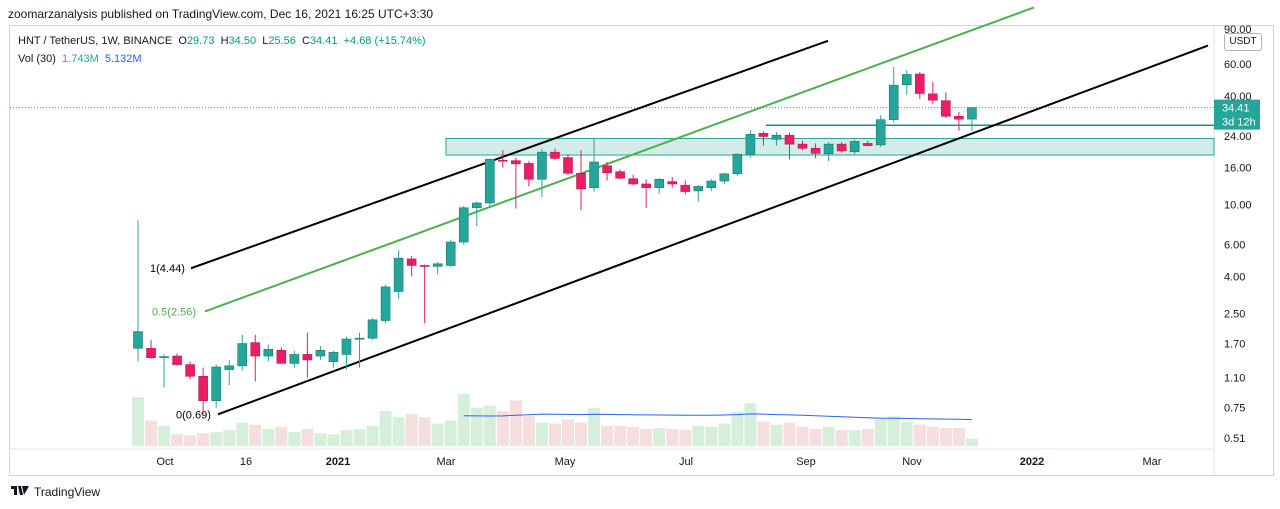 The width and height of the screenshot is (1280, 509). What do you see at coordinates (174, 312) in the screenshot?
I see `fib-level-label: 0.5(2.56)` at bounding box center [174, 312].